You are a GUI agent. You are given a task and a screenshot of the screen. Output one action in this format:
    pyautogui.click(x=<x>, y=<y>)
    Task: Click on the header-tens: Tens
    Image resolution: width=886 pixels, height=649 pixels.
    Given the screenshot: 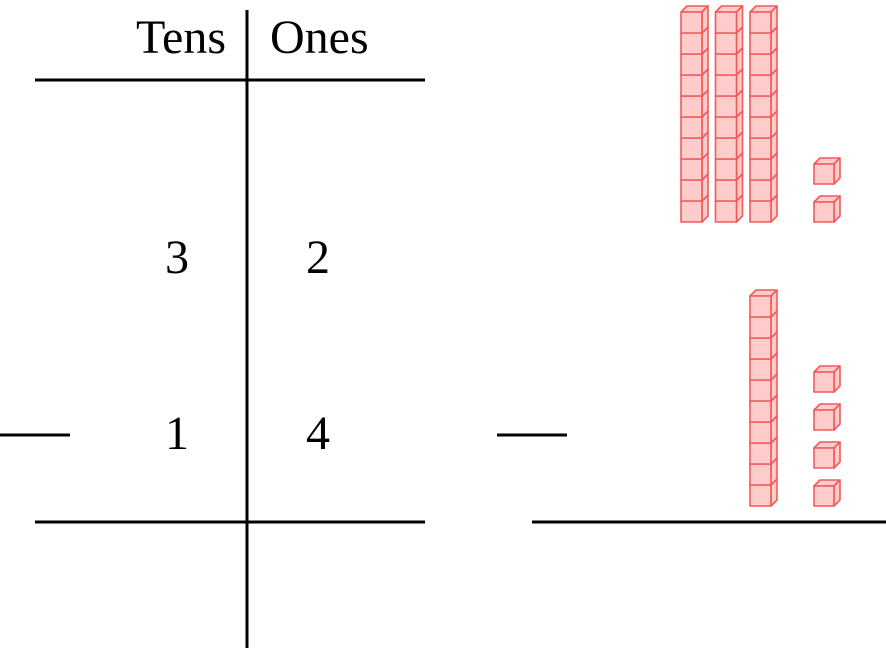 What is the action you would take?
    pyautogui.click(x=181, y=37)
    